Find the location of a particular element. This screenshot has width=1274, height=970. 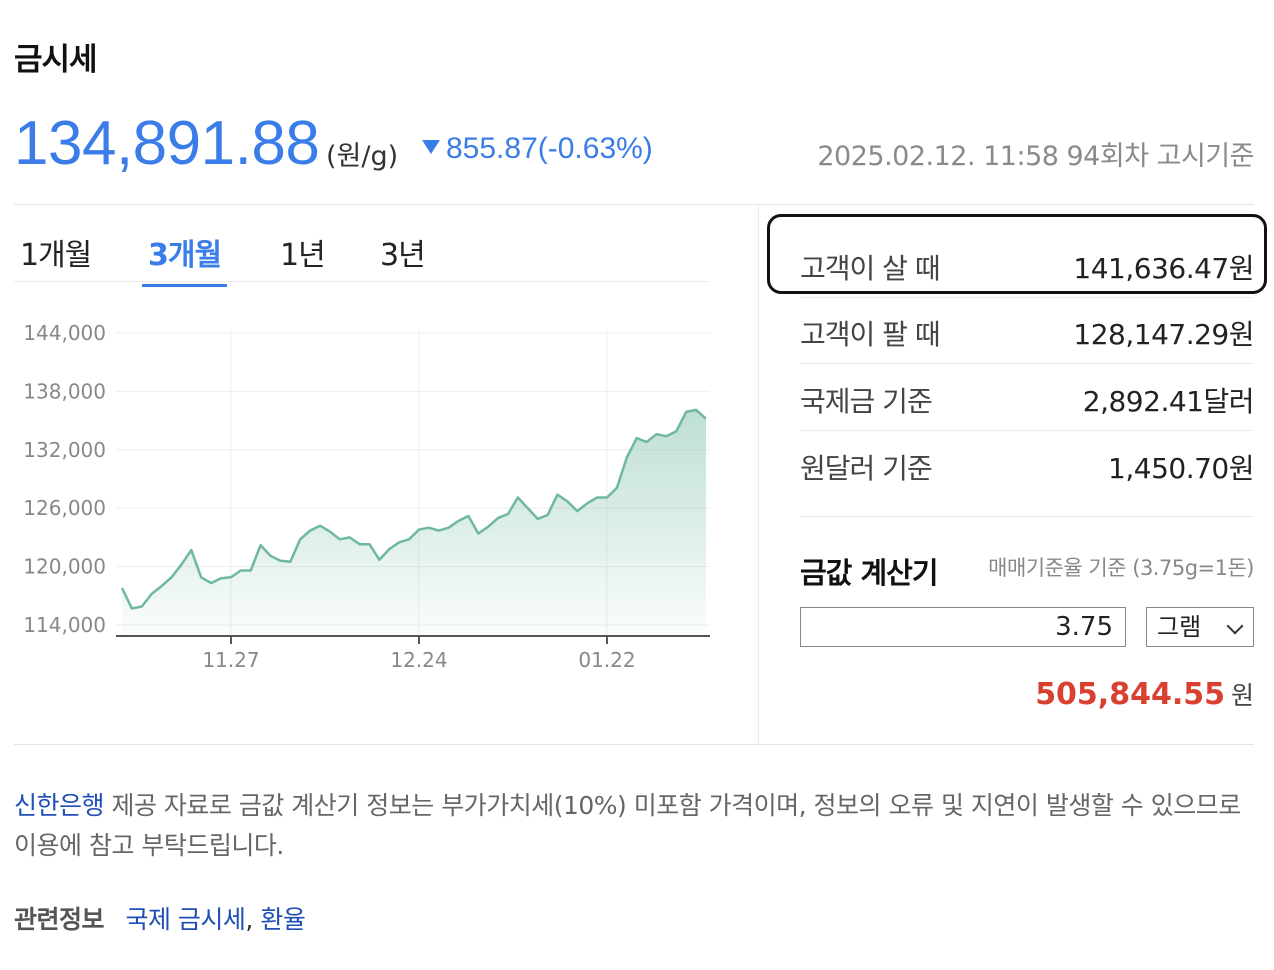

calculator-note: 매매기준율 기준 (3.75g=1돈) is located at coordinates (1121, 568).